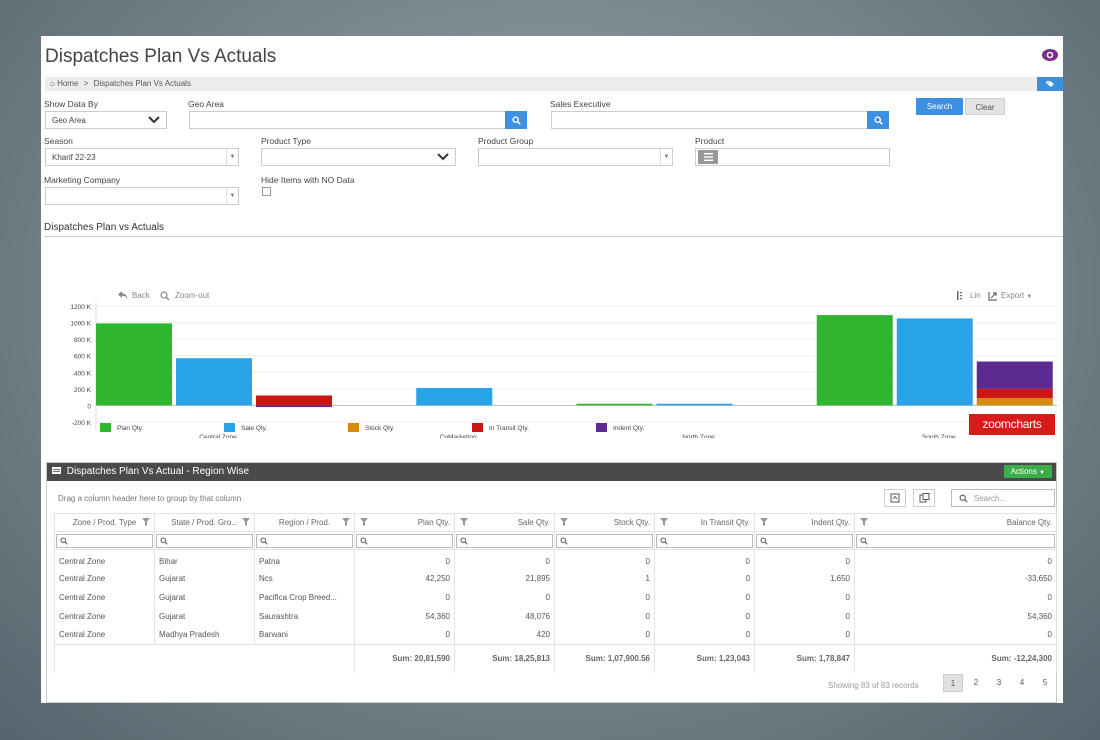 This screenshot has height=740, width=1100. Describe the element at coordinates (123, 295) in the screenshot. I see `back-icon` at that location.